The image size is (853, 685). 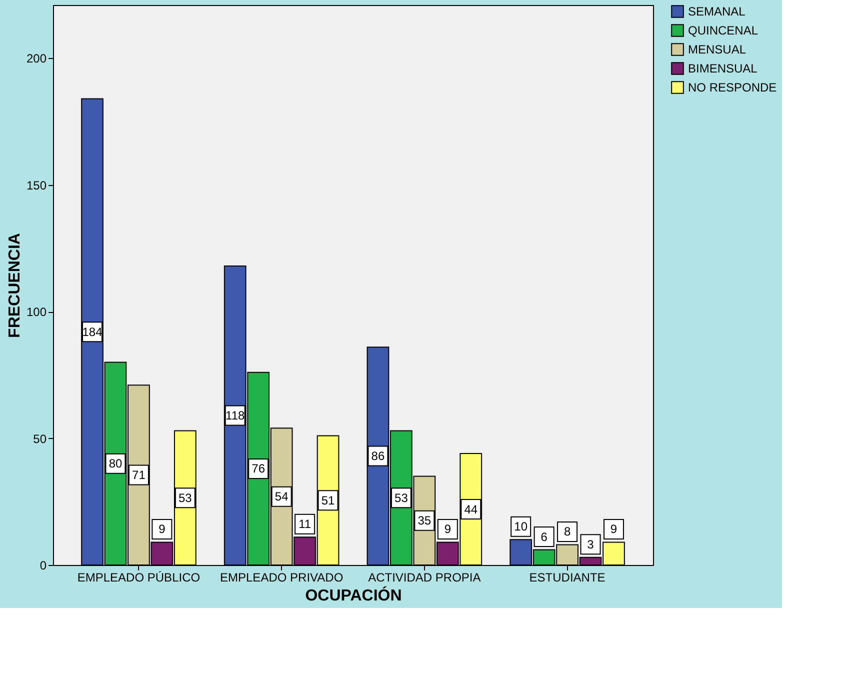 I want to click on data-label: 71, so click(x=139, y=475).